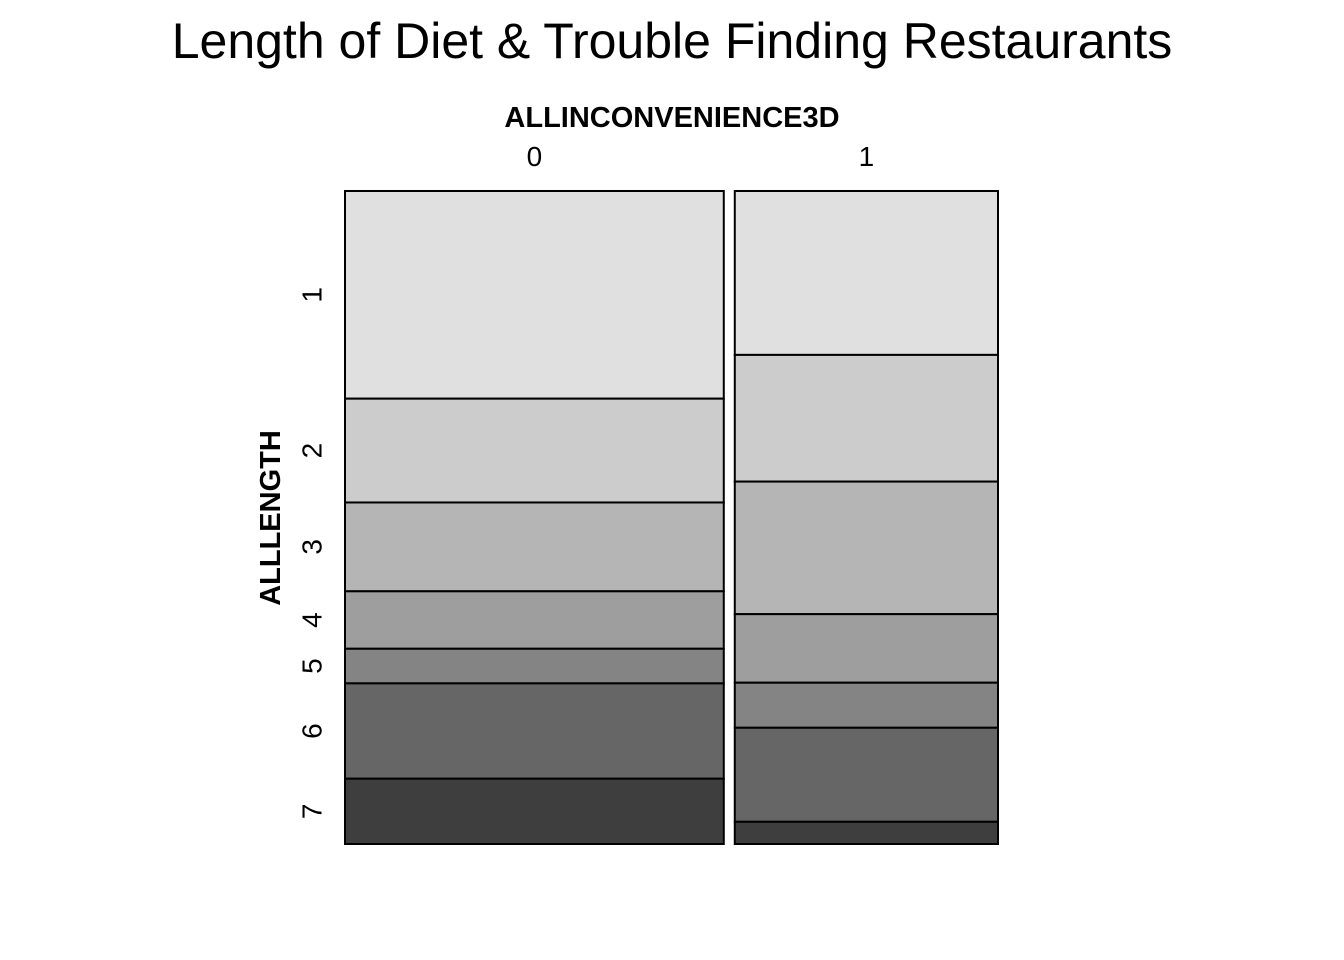 Image resolution: width=1344 pixels, height=960 pixels. I want to click on y-axis-label: ALLLENGTH, so click(271, 518).